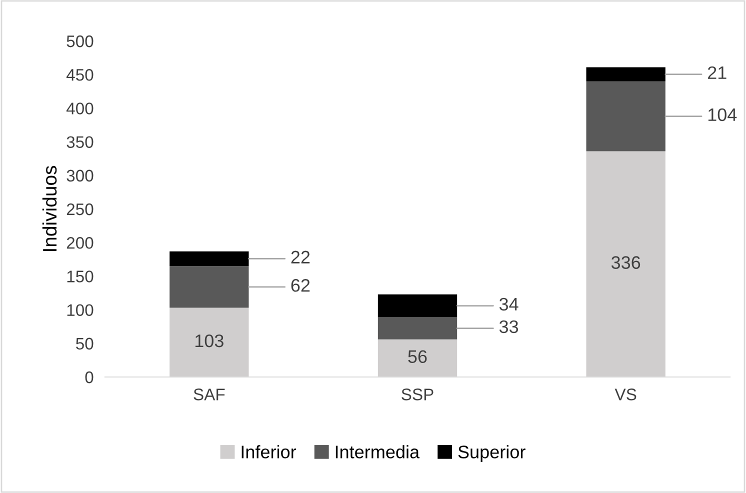  What do you see at coordinates (209, 394) in the screenshot?
I see `x-tick-label: SAF` at bounding box center [209, 394].